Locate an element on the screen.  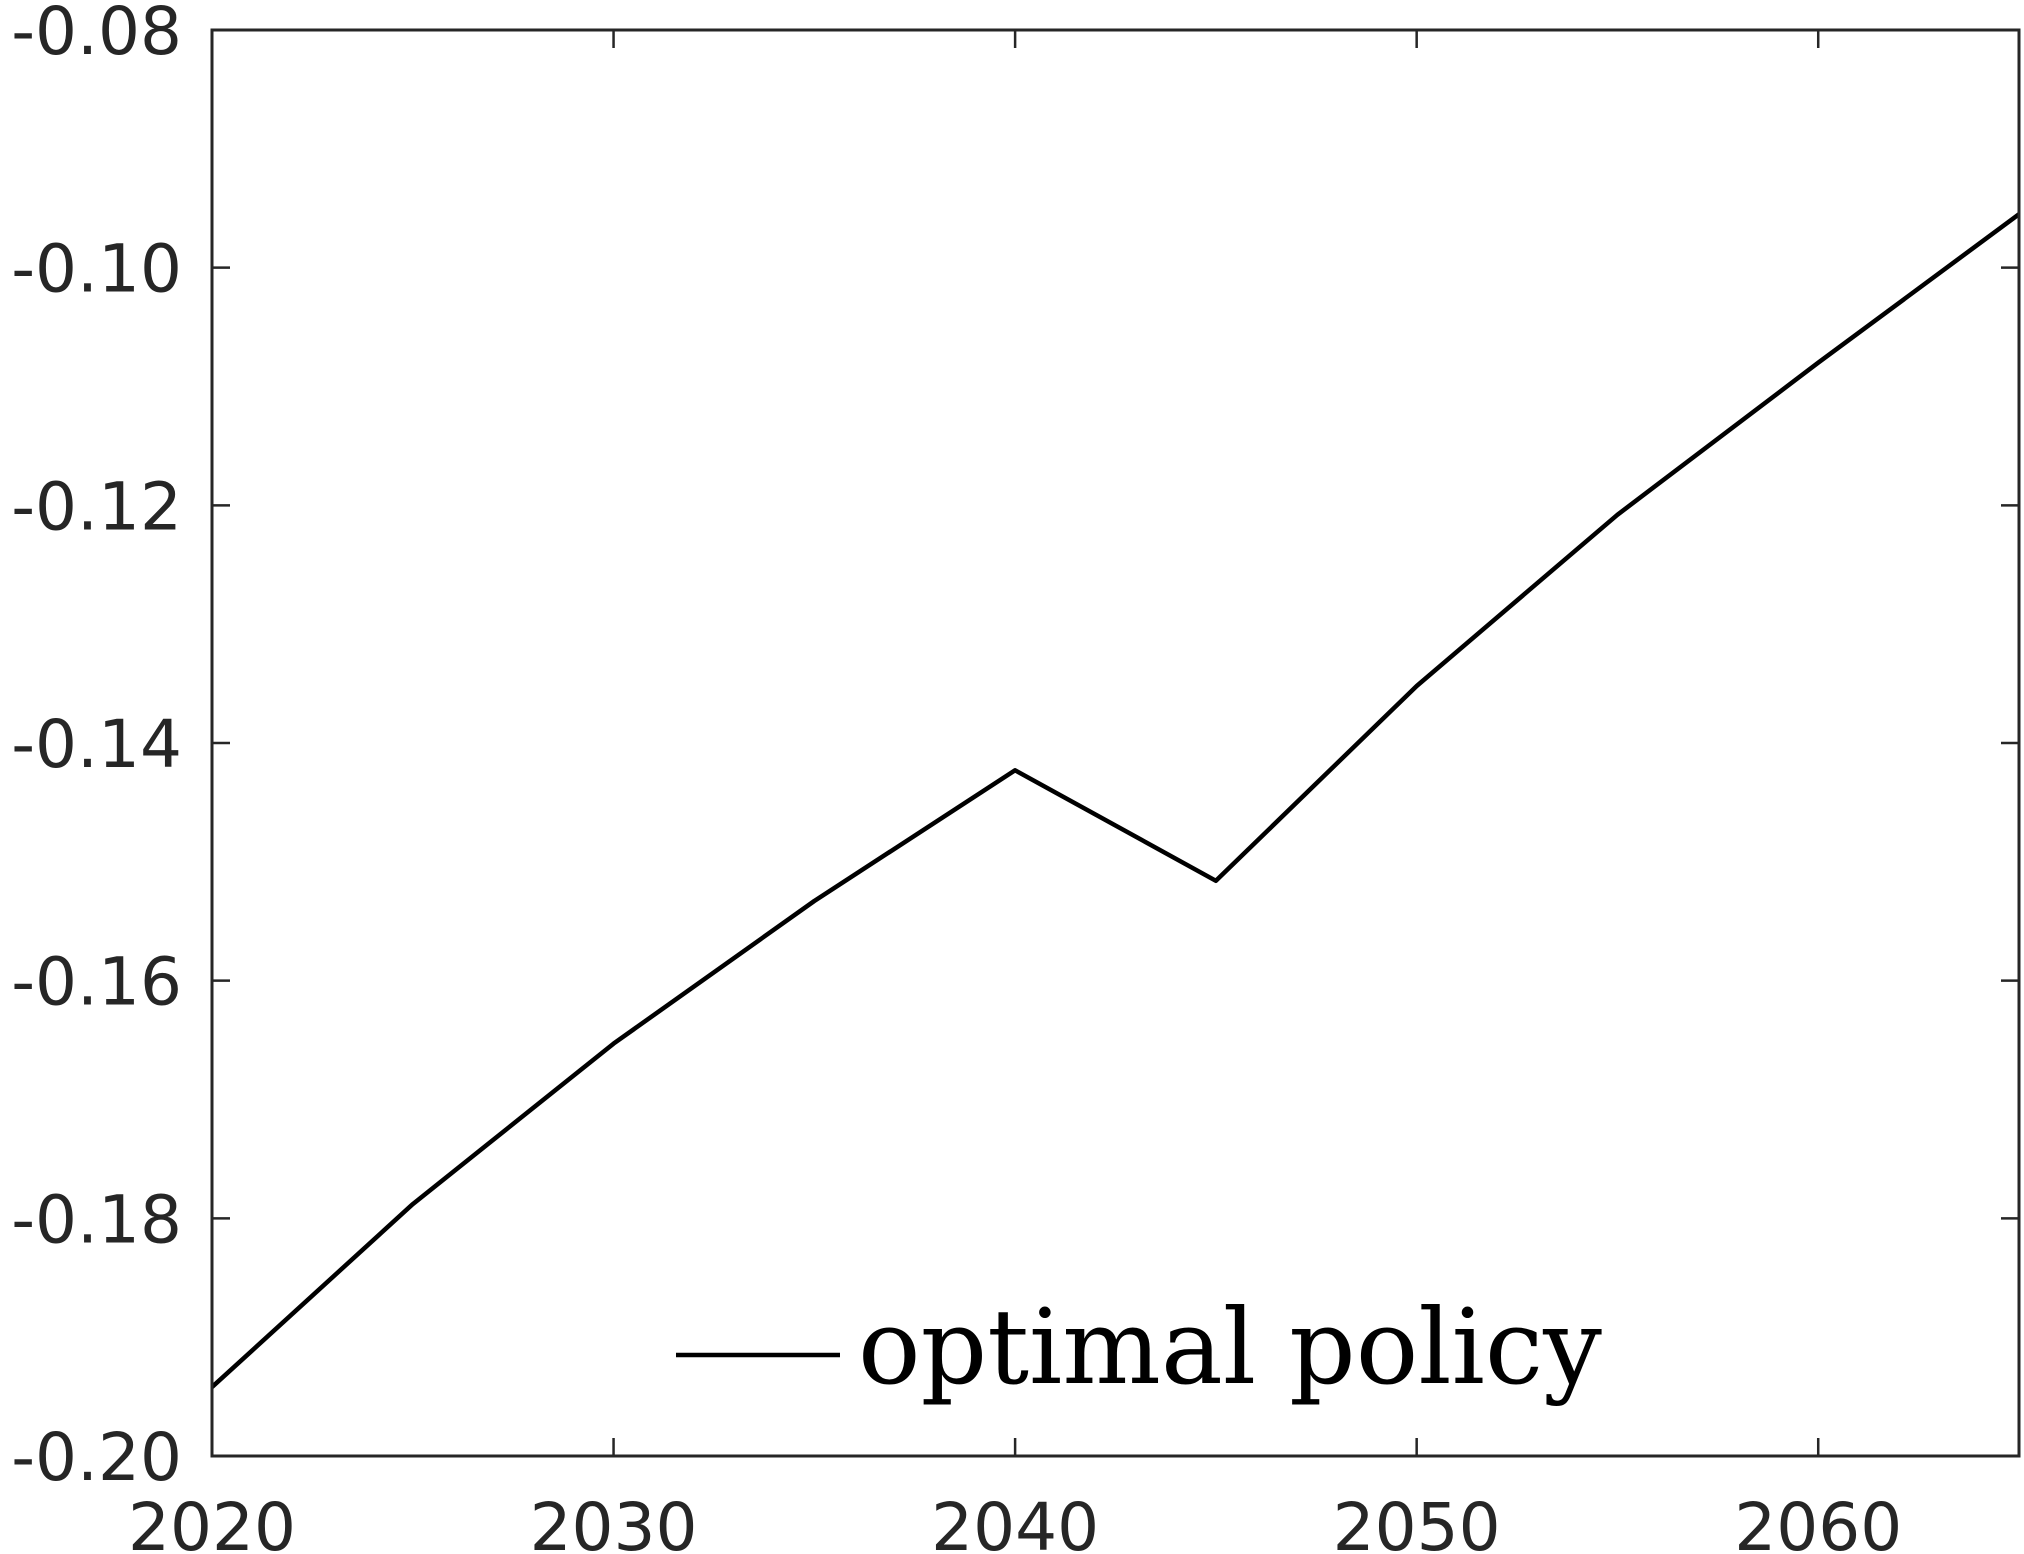
x-tick-labels: 2020 2030 2040 2050 2060 is located at coordinates (1015, 1521).